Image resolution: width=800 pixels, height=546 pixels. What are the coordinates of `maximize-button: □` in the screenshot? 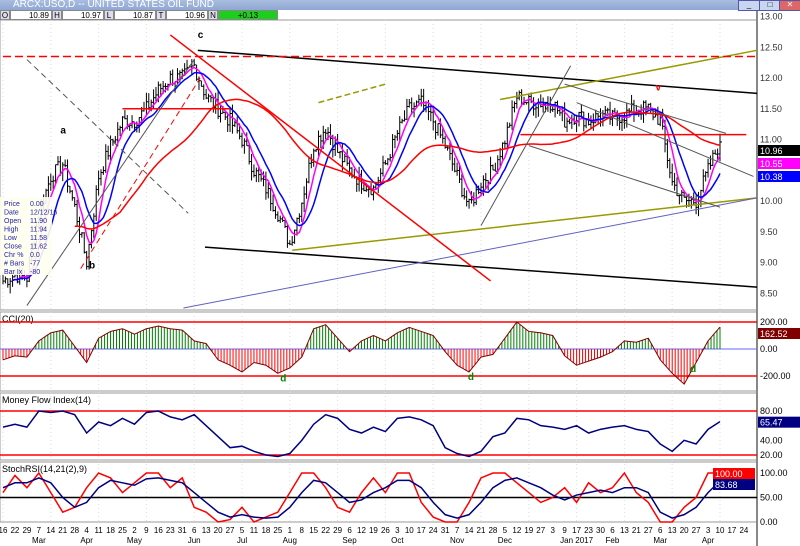 It's located at (770, 5).